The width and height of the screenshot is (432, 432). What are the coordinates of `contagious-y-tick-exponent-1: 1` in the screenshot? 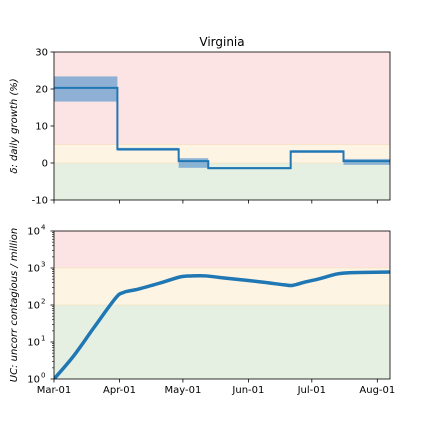 It's located at (43, 339).